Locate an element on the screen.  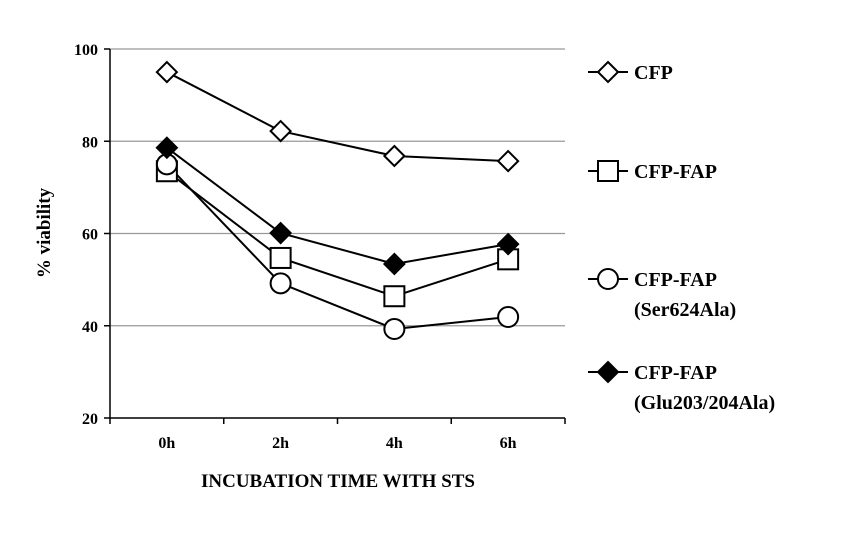
x-axis-label: INCUBATION TIME WITH STS is located at coordinates (338, 481).